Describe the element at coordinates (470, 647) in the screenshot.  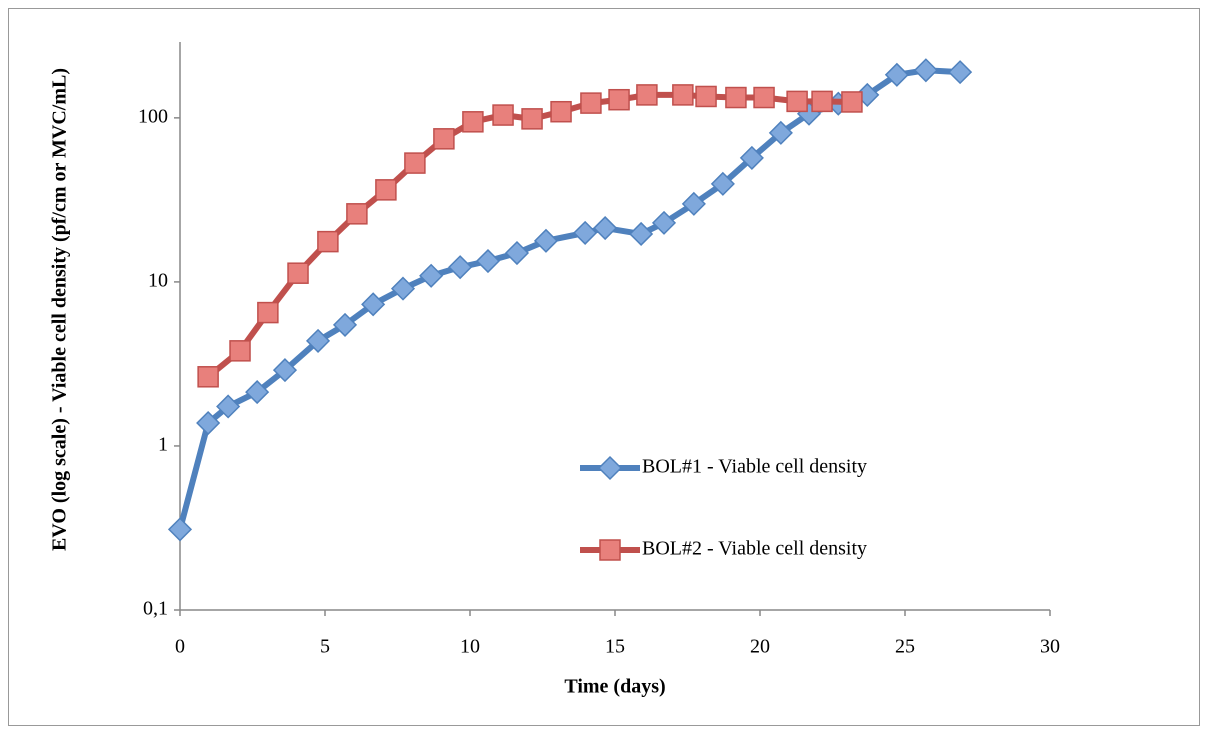
I see `x-tick-label: 10` at that location.